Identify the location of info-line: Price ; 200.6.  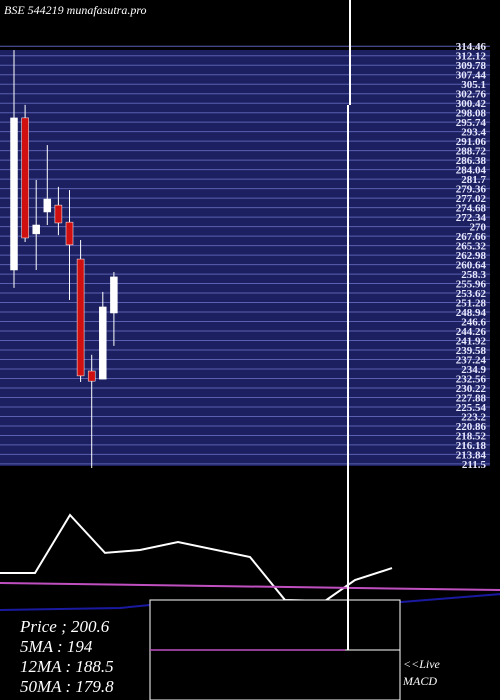
(64, 626).